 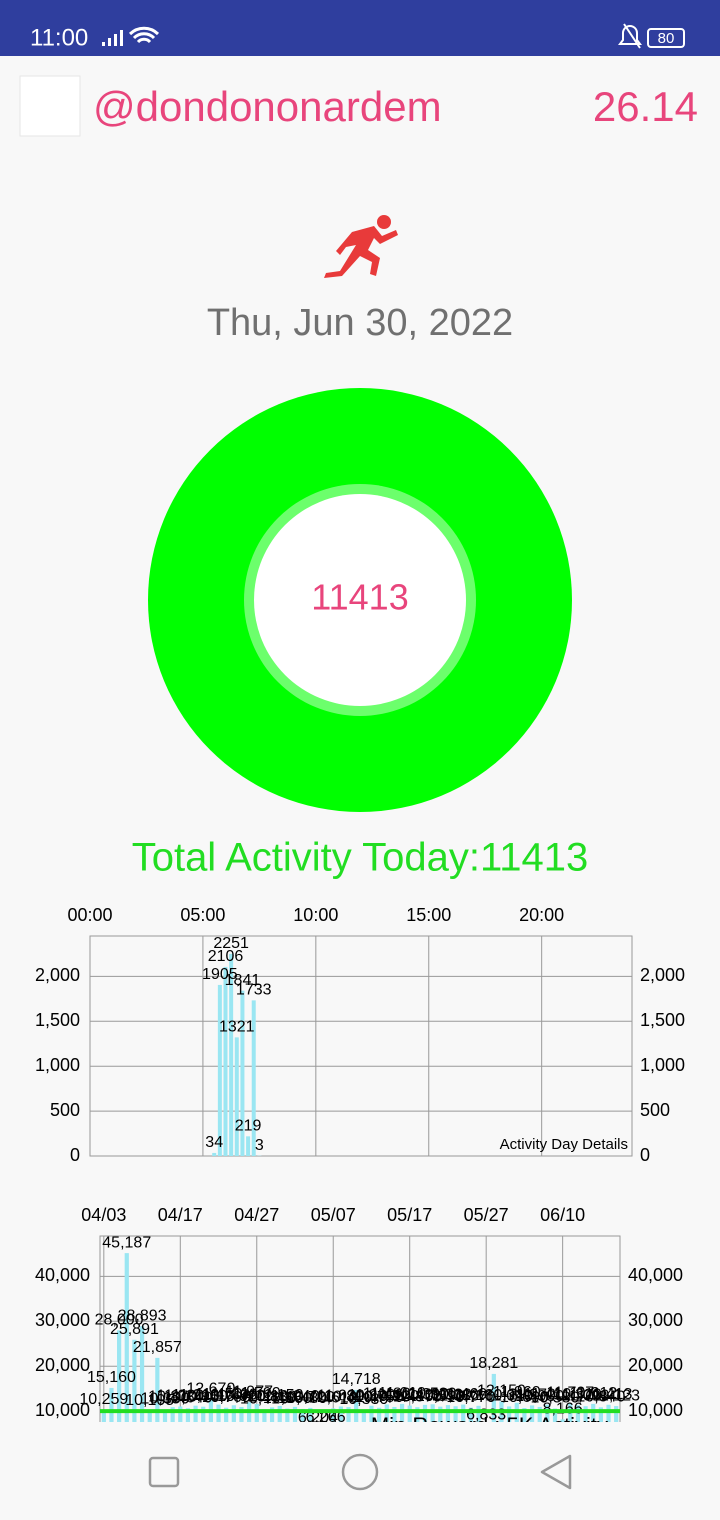 I want to click on x-tick-label: 20:00, so click(x=541, y=915).